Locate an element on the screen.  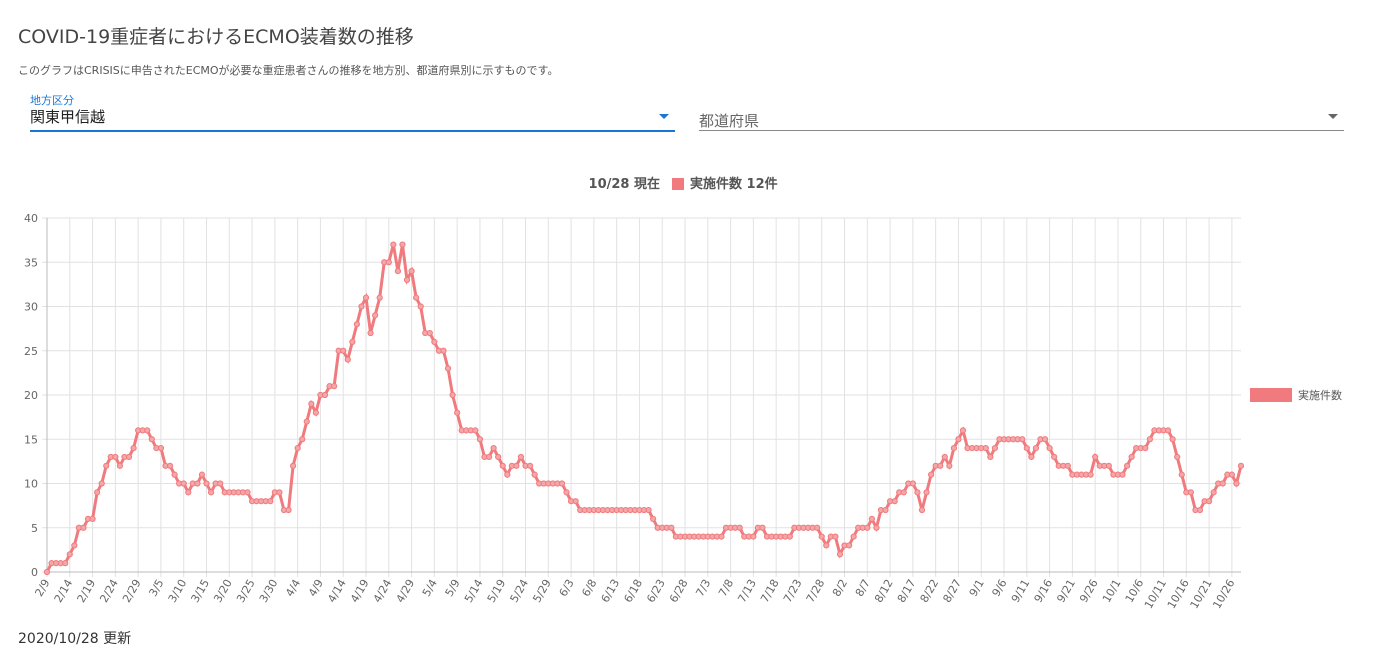
x-tick-label: 8/22 is located at coordinates (930, 591).